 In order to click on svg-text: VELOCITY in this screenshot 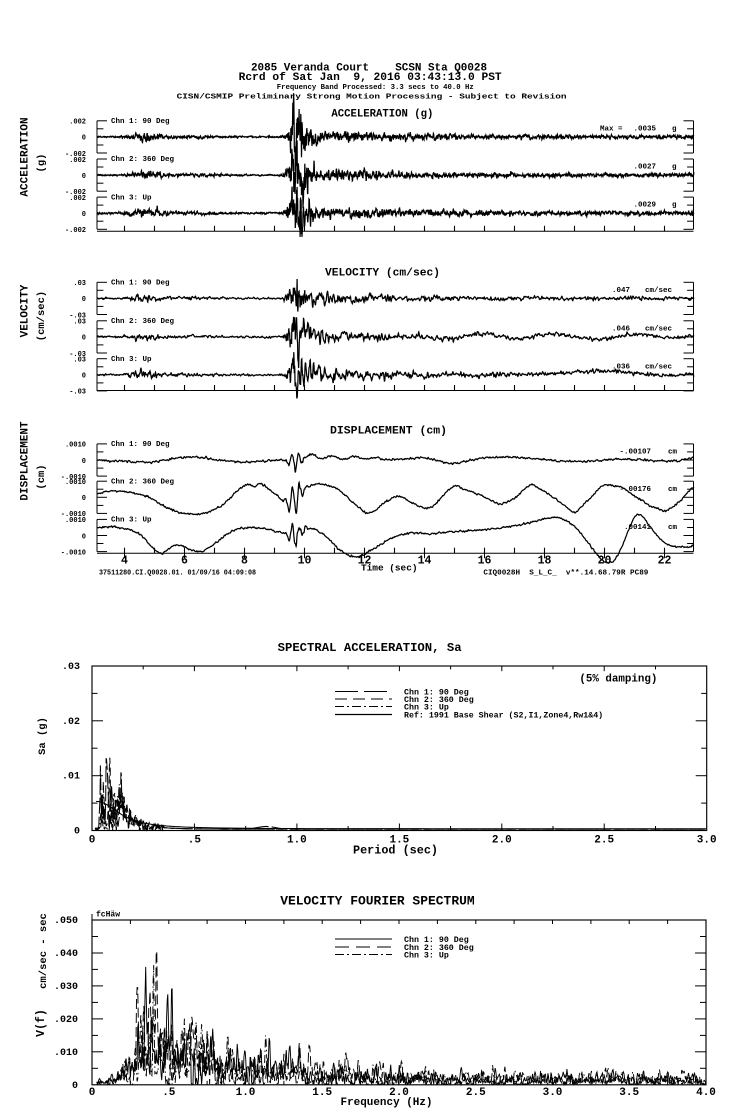, I will do `click(26, 310)`.